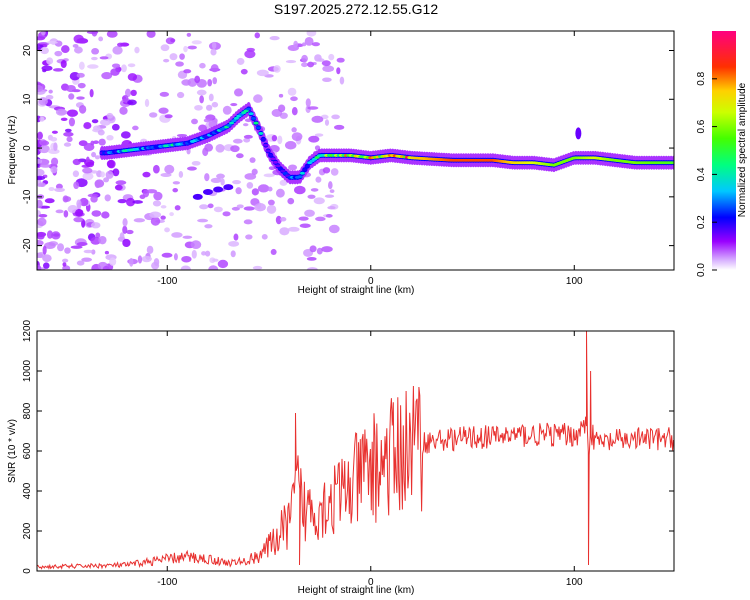 The image size is (750, 600). What do you see at coordinates (701, 270) in the screenshot?
I see `colorbar-tick-label: 0.0` at bounding box center [701, 270].